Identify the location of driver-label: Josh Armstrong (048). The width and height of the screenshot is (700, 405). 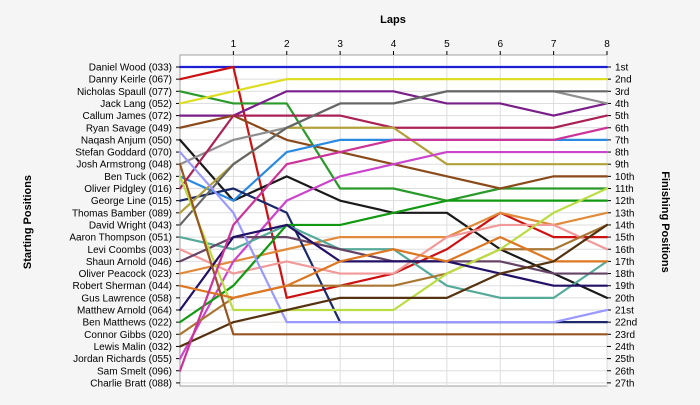
(124, 165).